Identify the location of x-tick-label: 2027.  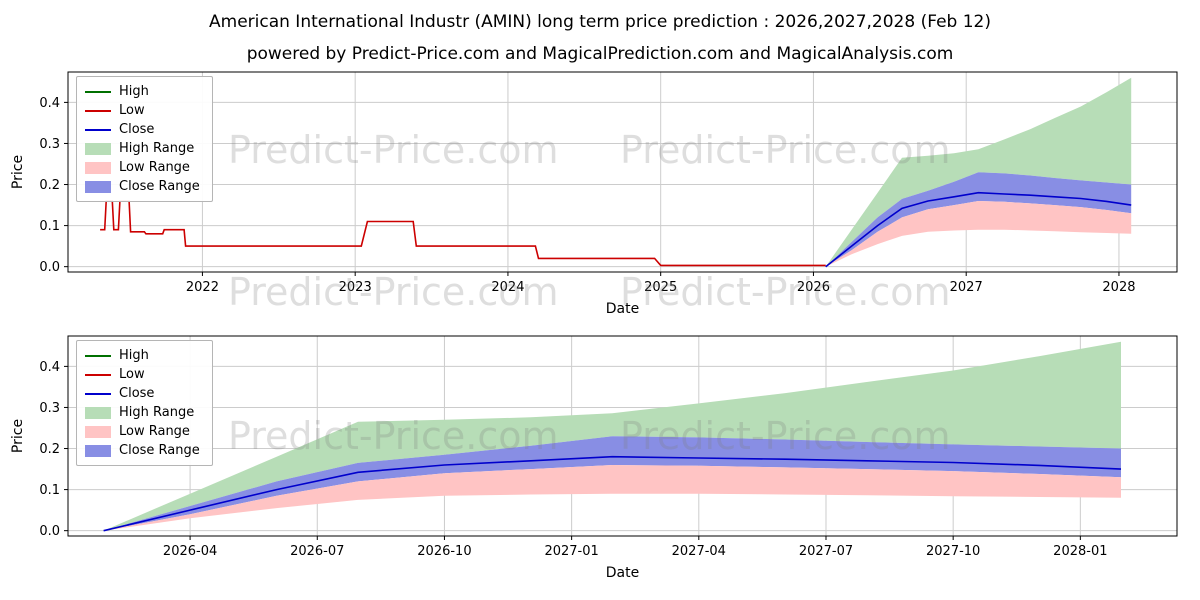
(966, 287).